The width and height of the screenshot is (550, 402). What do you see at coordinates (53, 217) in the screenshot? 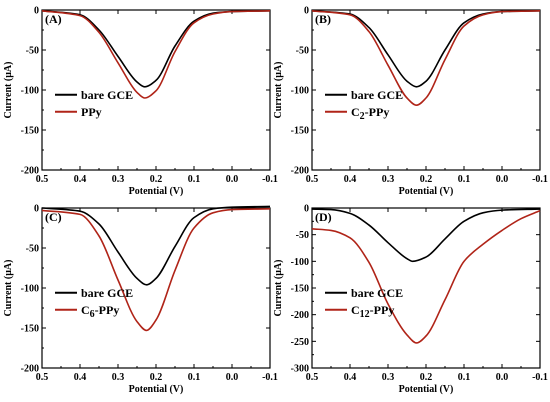
I see `panel-label: (C)` at bounding box center [53, 217].